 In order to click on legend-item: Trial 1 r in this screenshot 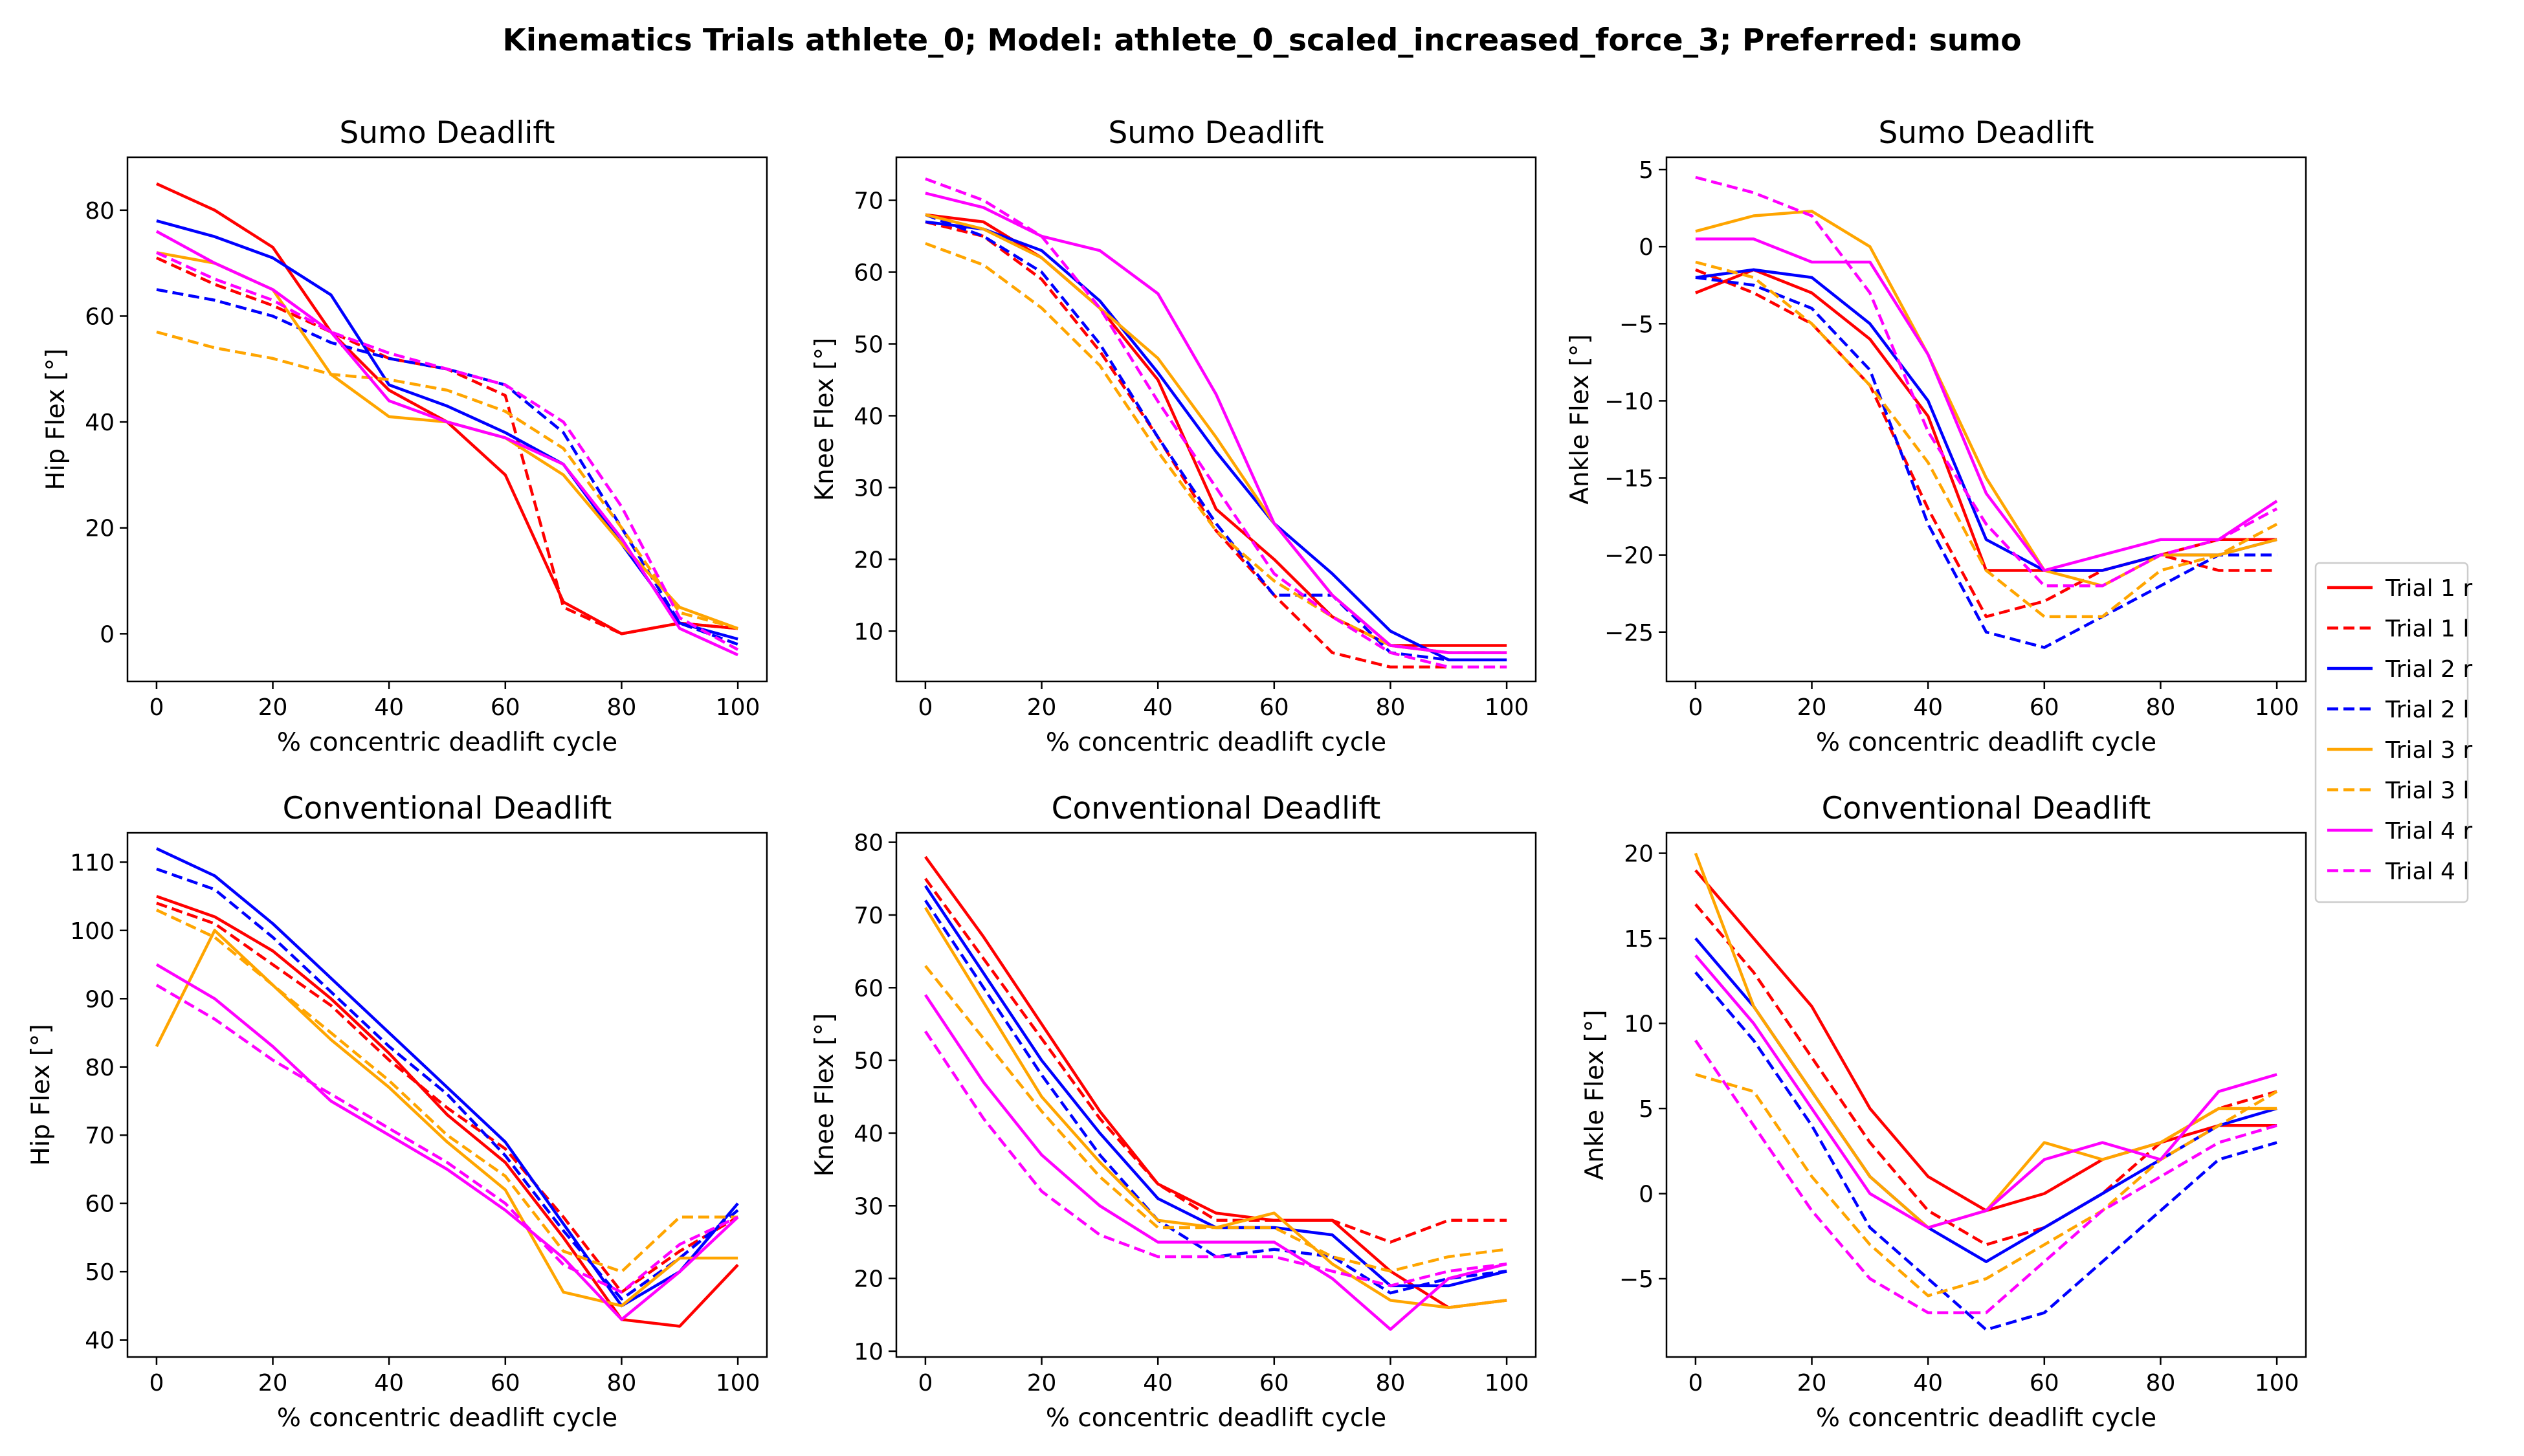, I will do `click(2399, 588)`.